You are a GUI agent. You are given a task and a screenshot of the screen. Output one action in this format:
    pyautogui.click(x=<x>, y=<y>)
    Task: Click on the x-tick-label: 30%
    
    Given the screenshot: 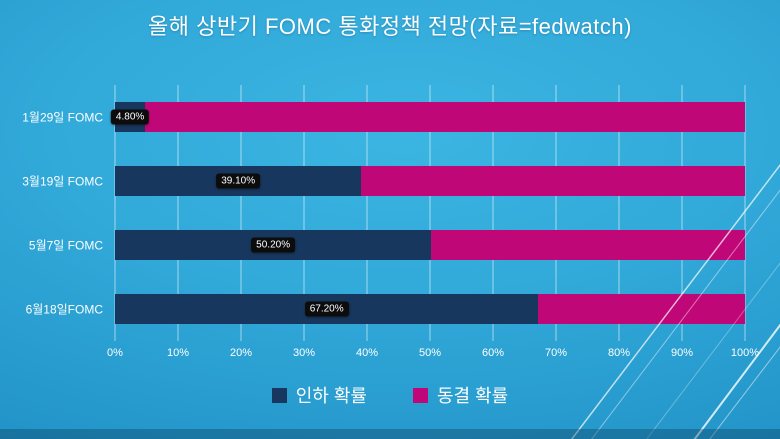 What is the action you would take?
    pyautogui.click(x=304, y=353)
    